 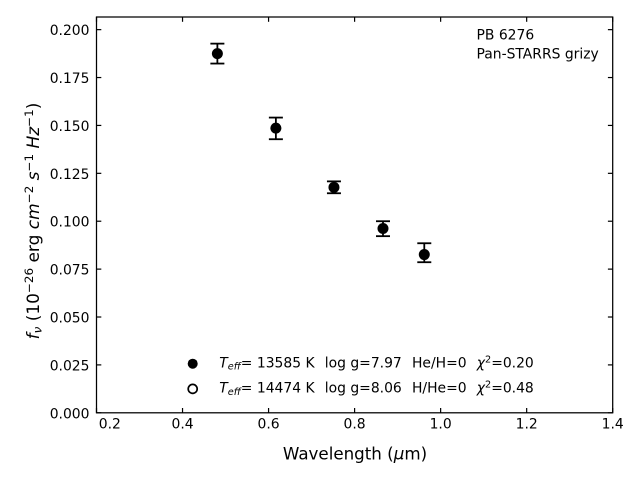 I want to click on x-tick-label: 0.2, so click(x=110, y=425).